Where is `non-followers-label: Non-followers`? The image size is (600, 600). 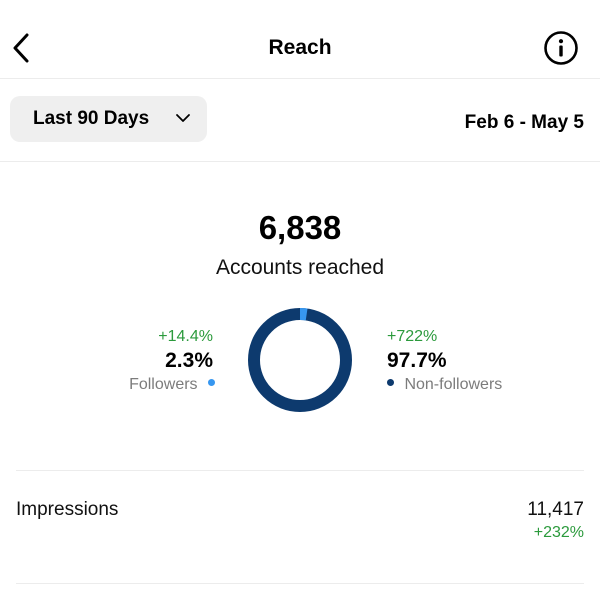
non-followers-label: Non-followers is located at coordinates (453, 384).